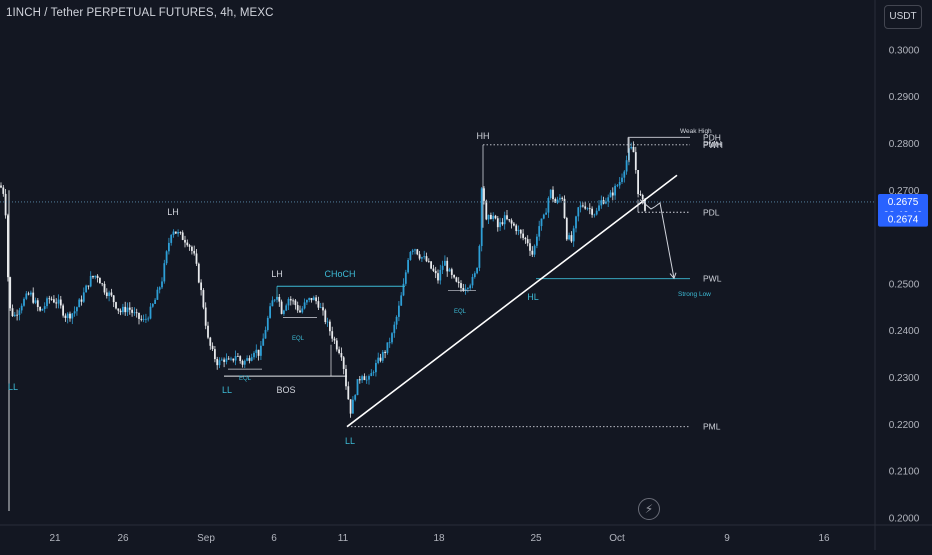 The width and height of the screenshot is (932, 555). I want to click on choch-label: CHoCH, so click(339, 274).